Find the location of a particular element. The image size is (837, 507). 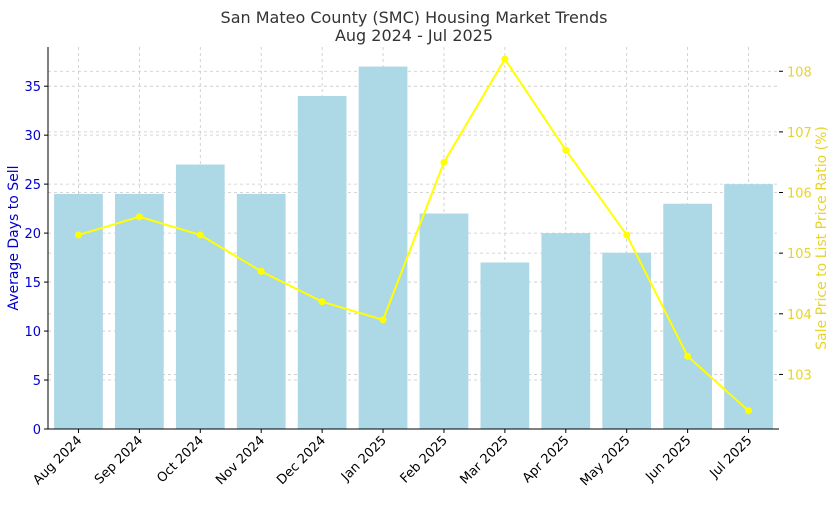

x-tick-label: Jun 2025 is located at coordinates (668, 459).